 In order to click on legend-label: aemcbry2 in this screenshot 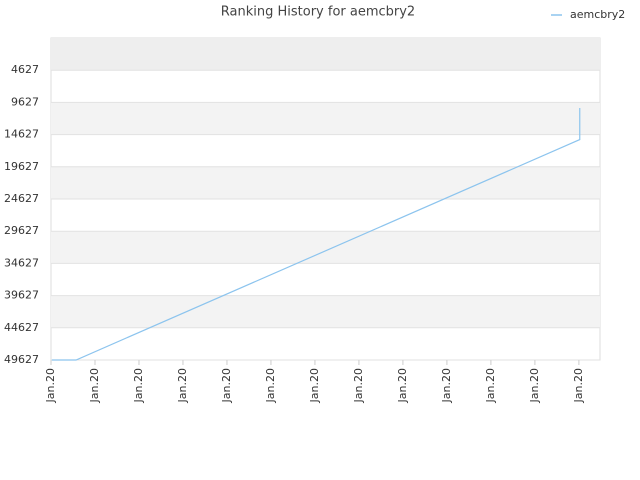, I will do `click(597, 14)`.